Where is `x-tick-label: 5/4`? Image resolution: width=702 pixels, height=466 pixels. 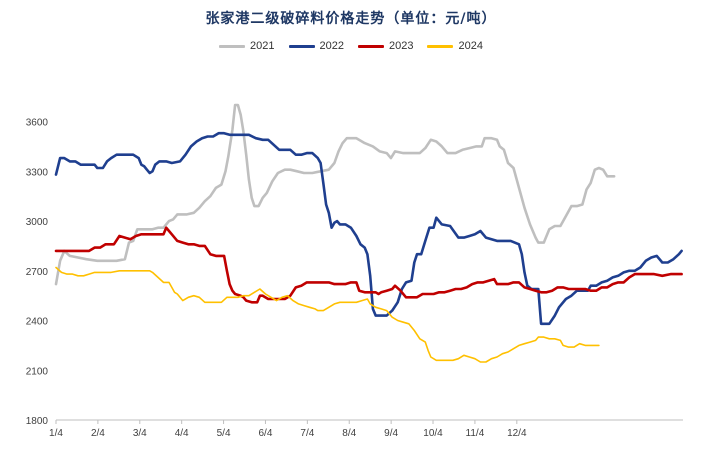 x-tick-label: 5/4 is located at coordinates (224, 433).